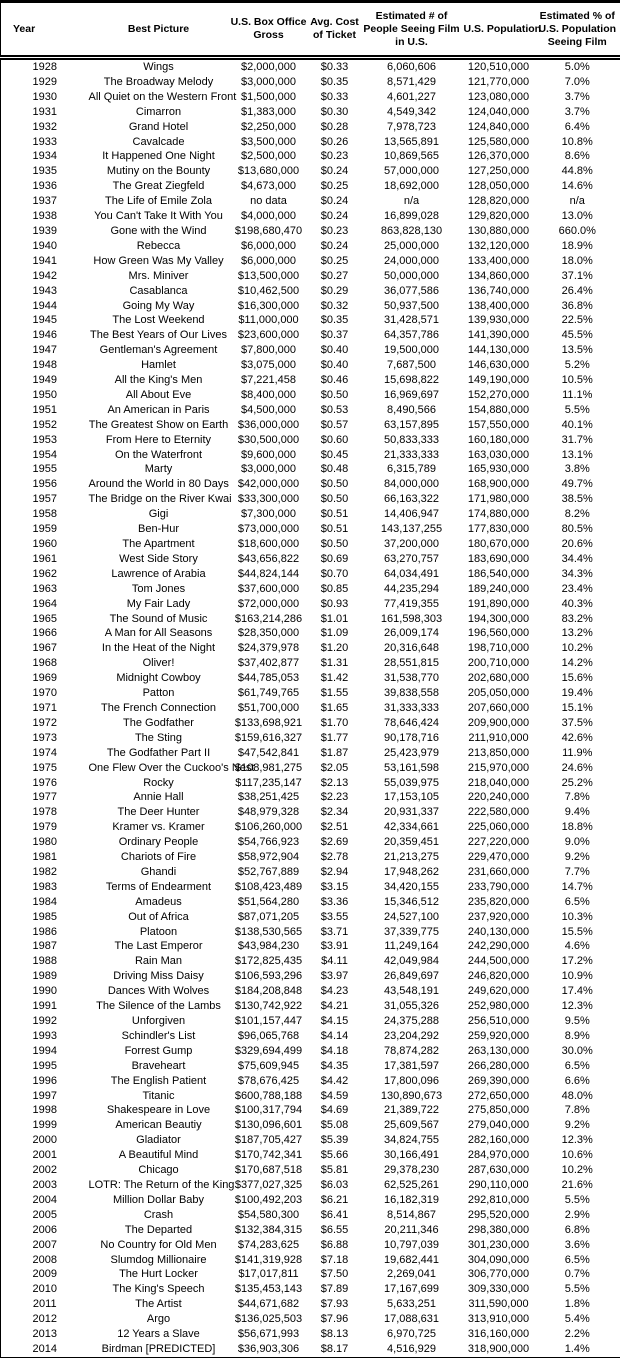 This screenshot has width=620, height=1368. Describe the element at coordinates (577, 1006) in the screenshot. I see `table-cell: 12.3%` at that location.